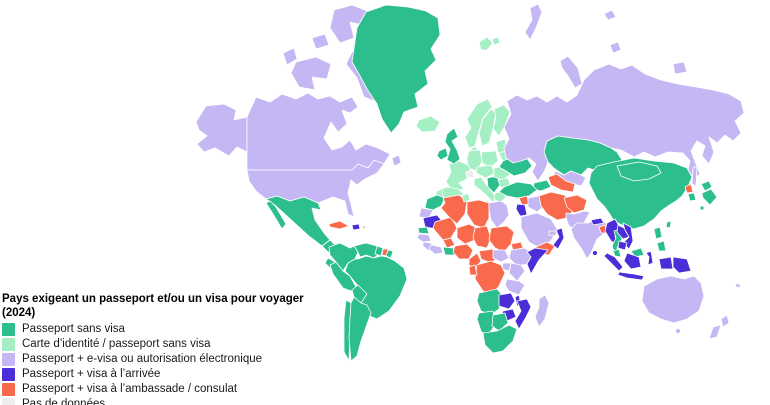 The image size is (770, 405). I want to click on country-north-korea, so click(689, 188).